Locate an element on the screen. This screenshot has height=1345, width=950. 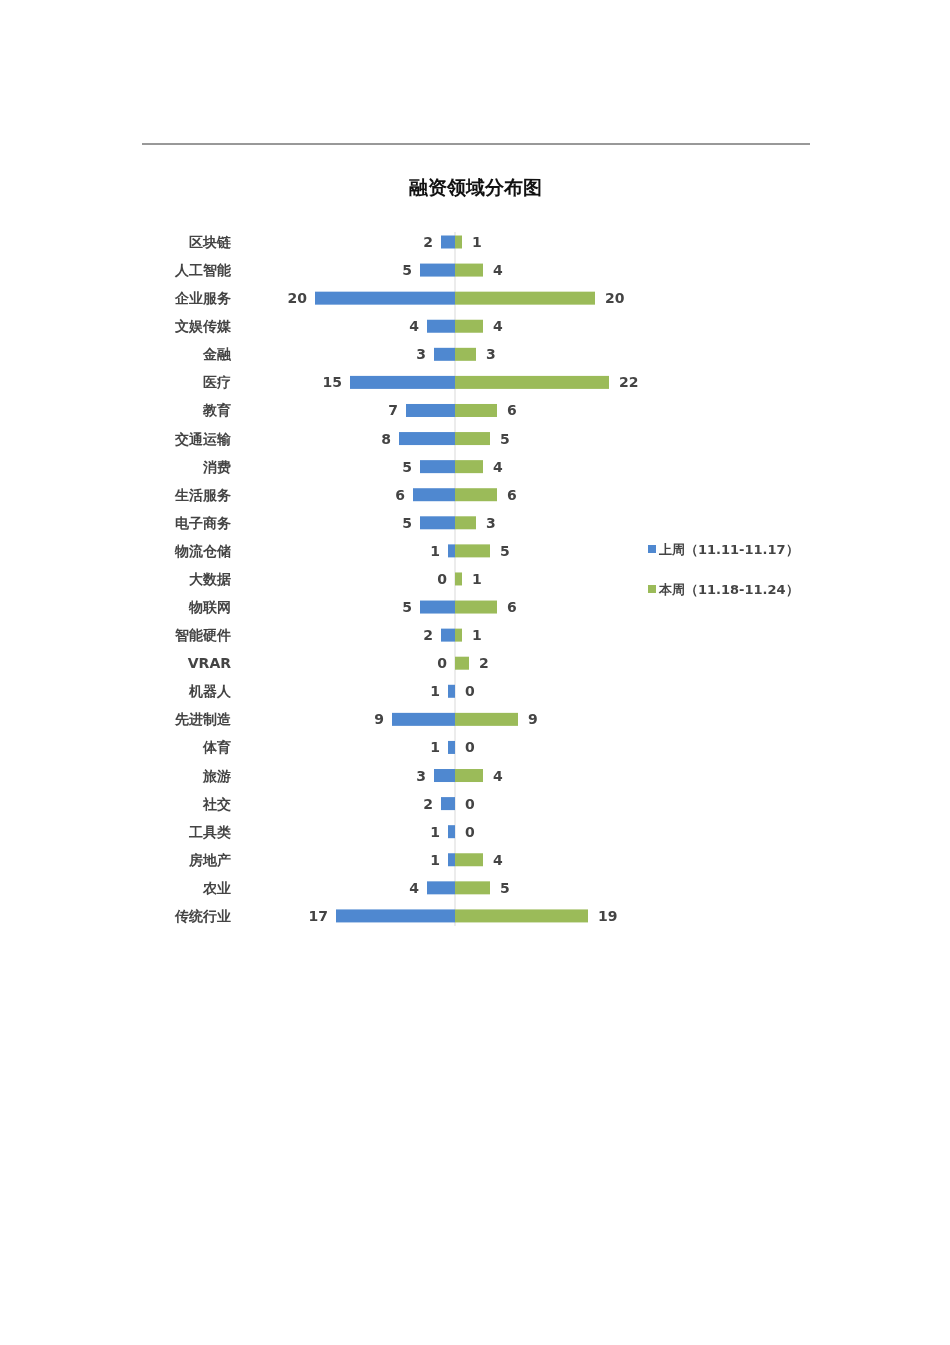
data-label: 15 is located at coordinates (332, 382).